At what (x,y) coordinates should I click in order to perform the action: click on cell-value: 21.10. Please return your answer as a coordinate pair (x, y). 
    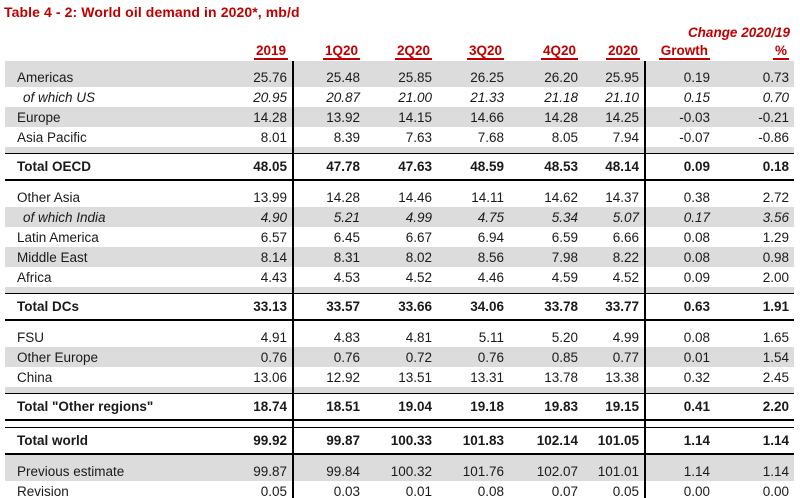
    Looking at the image, I should click on (622, 97).